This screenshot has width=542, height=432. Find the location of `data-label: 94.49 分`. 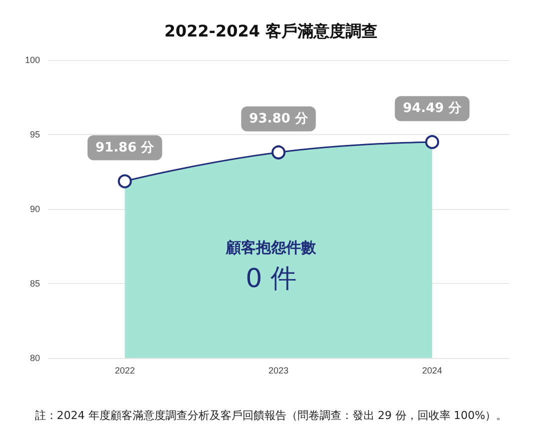

data-label: 94.49 分 is located at coordinates (432, 108).